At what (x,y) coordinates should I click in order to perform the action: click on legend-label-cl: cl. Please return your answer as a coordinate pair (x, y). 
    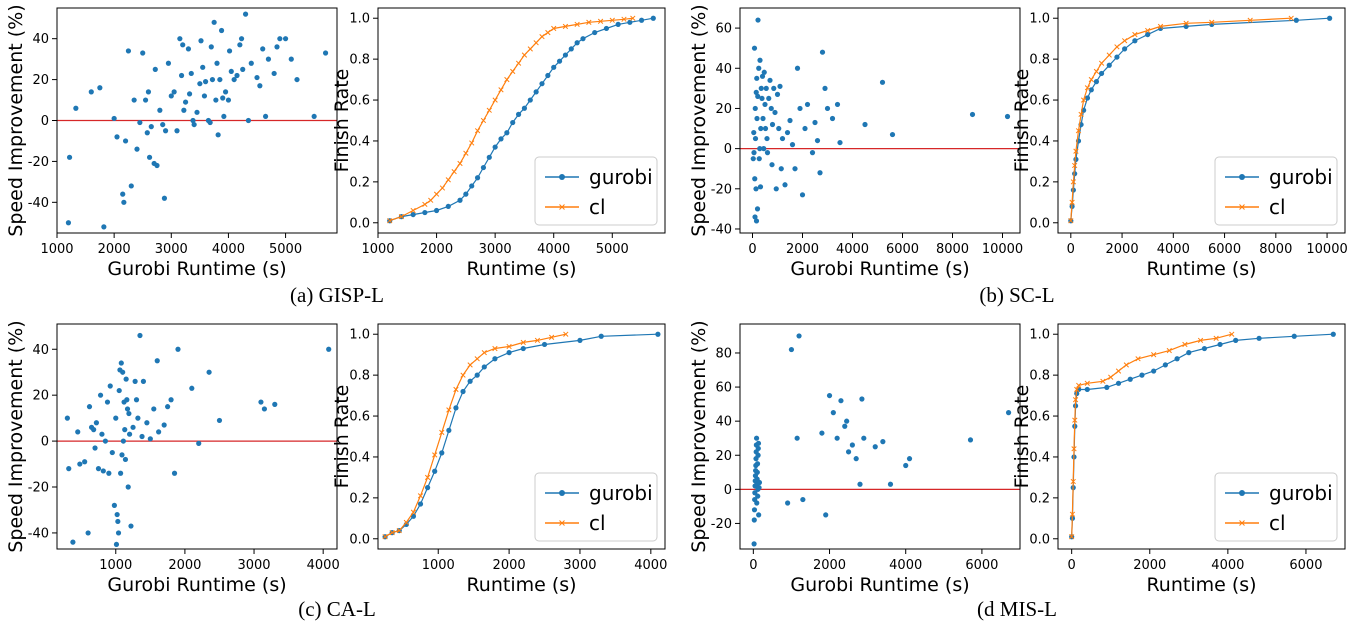
    Looking at the image, I should click on (1277, 523).